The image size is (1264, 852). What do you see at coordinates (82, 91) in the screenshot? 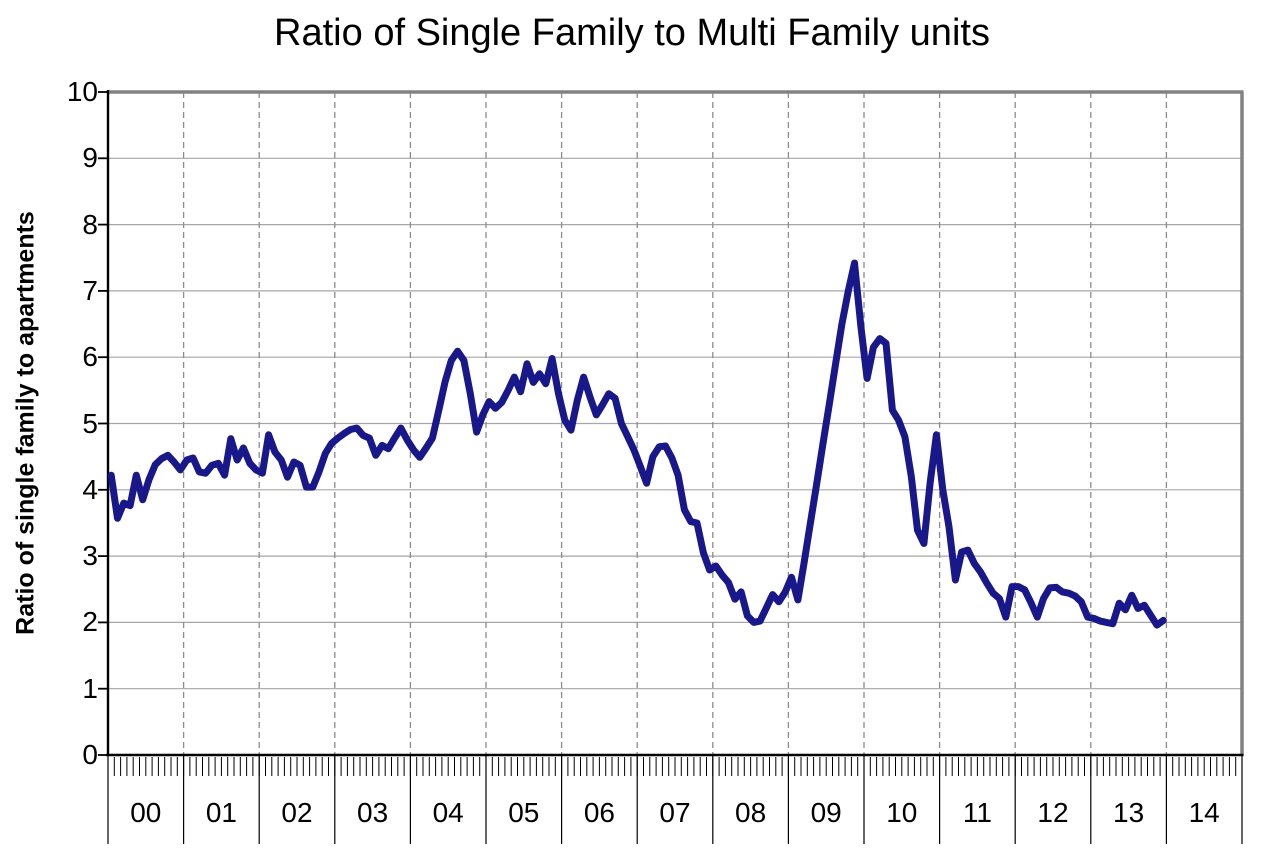
I see `y-tick-label: 10` at bounding box center [82, 91].